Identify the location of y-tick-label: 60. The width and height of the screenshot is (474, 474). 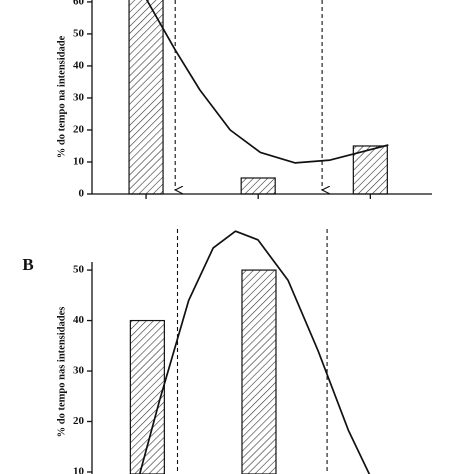
(79, 3).